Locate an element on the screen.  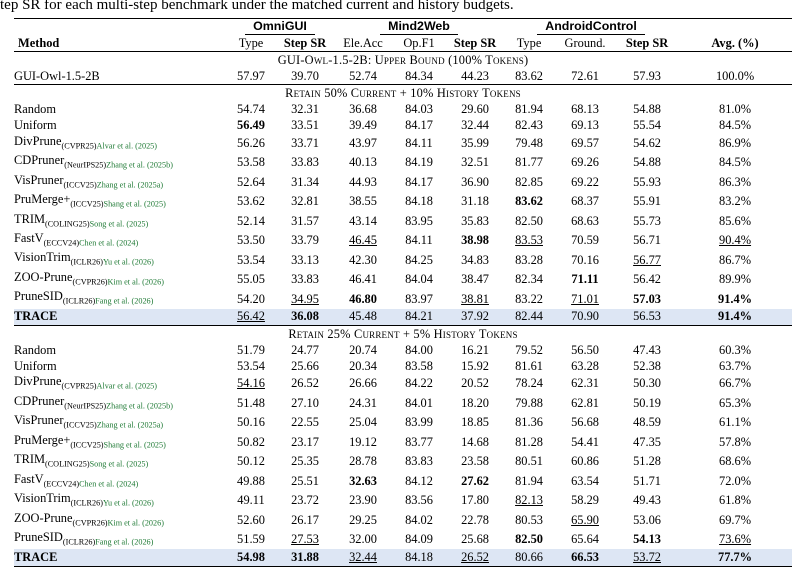
value-cell: 68.6% is located at coordinates (735, 461).